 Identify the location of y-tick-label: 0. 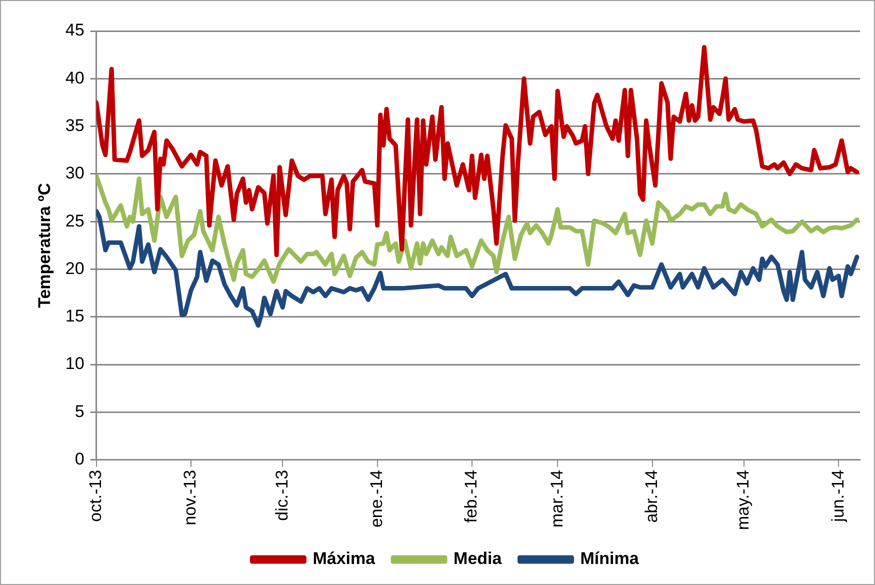
(79, 459).